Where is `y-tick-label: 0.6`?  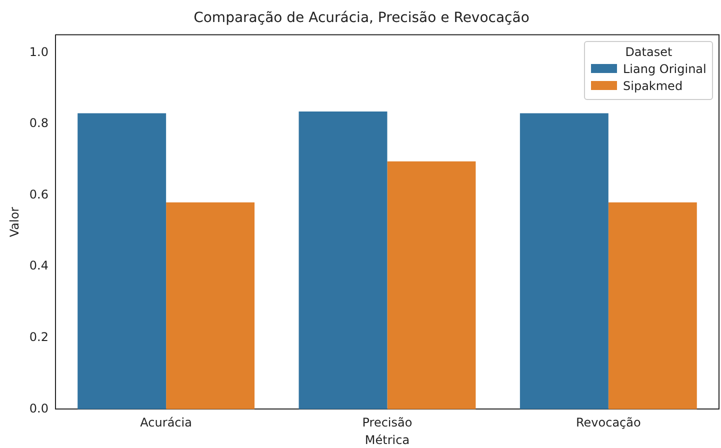 y-tick-label: 0.6 is located at coordinates (38, 194).